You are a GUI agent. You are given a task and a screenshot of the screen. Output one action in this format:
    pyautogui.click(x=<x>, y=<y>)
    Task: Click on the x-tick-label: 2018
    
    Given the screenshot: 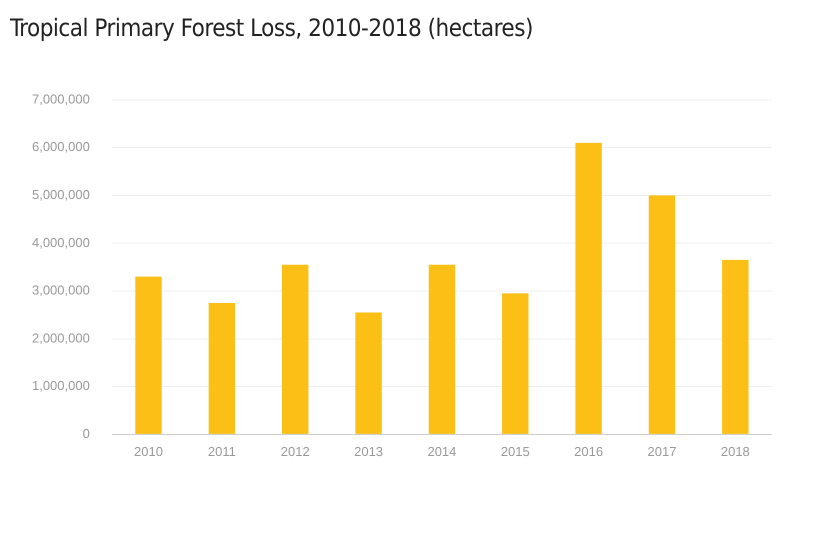 What is the action you would take?
    pyautogui.click(x=735, y=451)
    